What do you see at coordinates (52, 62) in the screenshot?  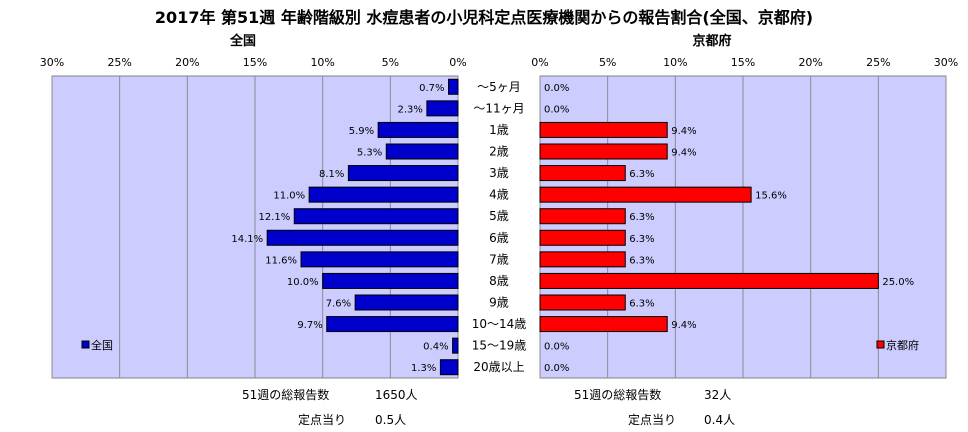 I see `series-1-tick-label: 30%` at bounding box center [52, 62].